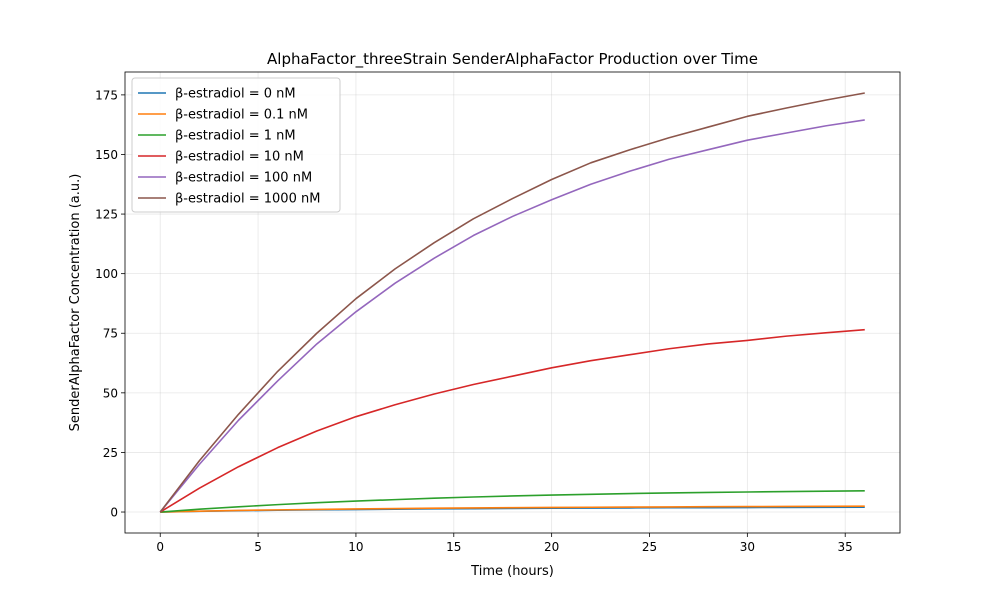  I want to click on x-tick-label: 5, so click(258, 547).